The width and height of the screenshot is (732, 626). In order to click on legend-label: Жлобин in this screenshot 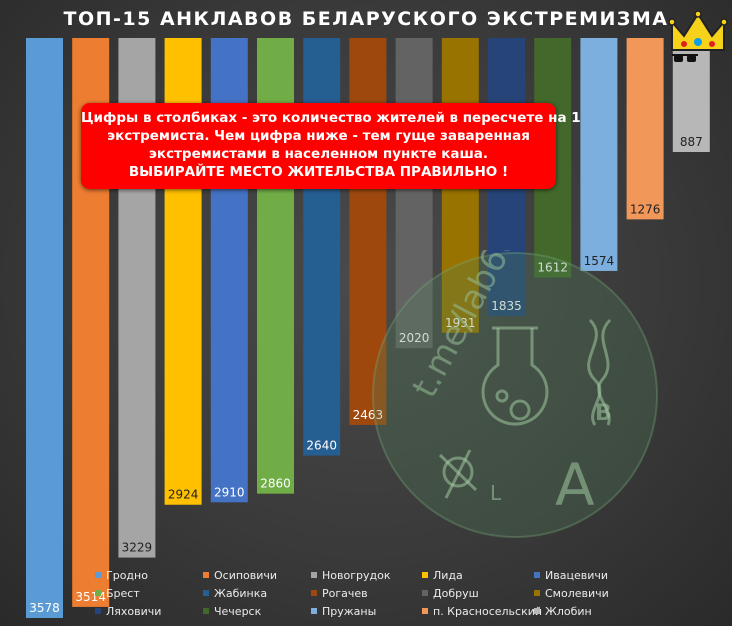, I will do `click(568, 611)`.